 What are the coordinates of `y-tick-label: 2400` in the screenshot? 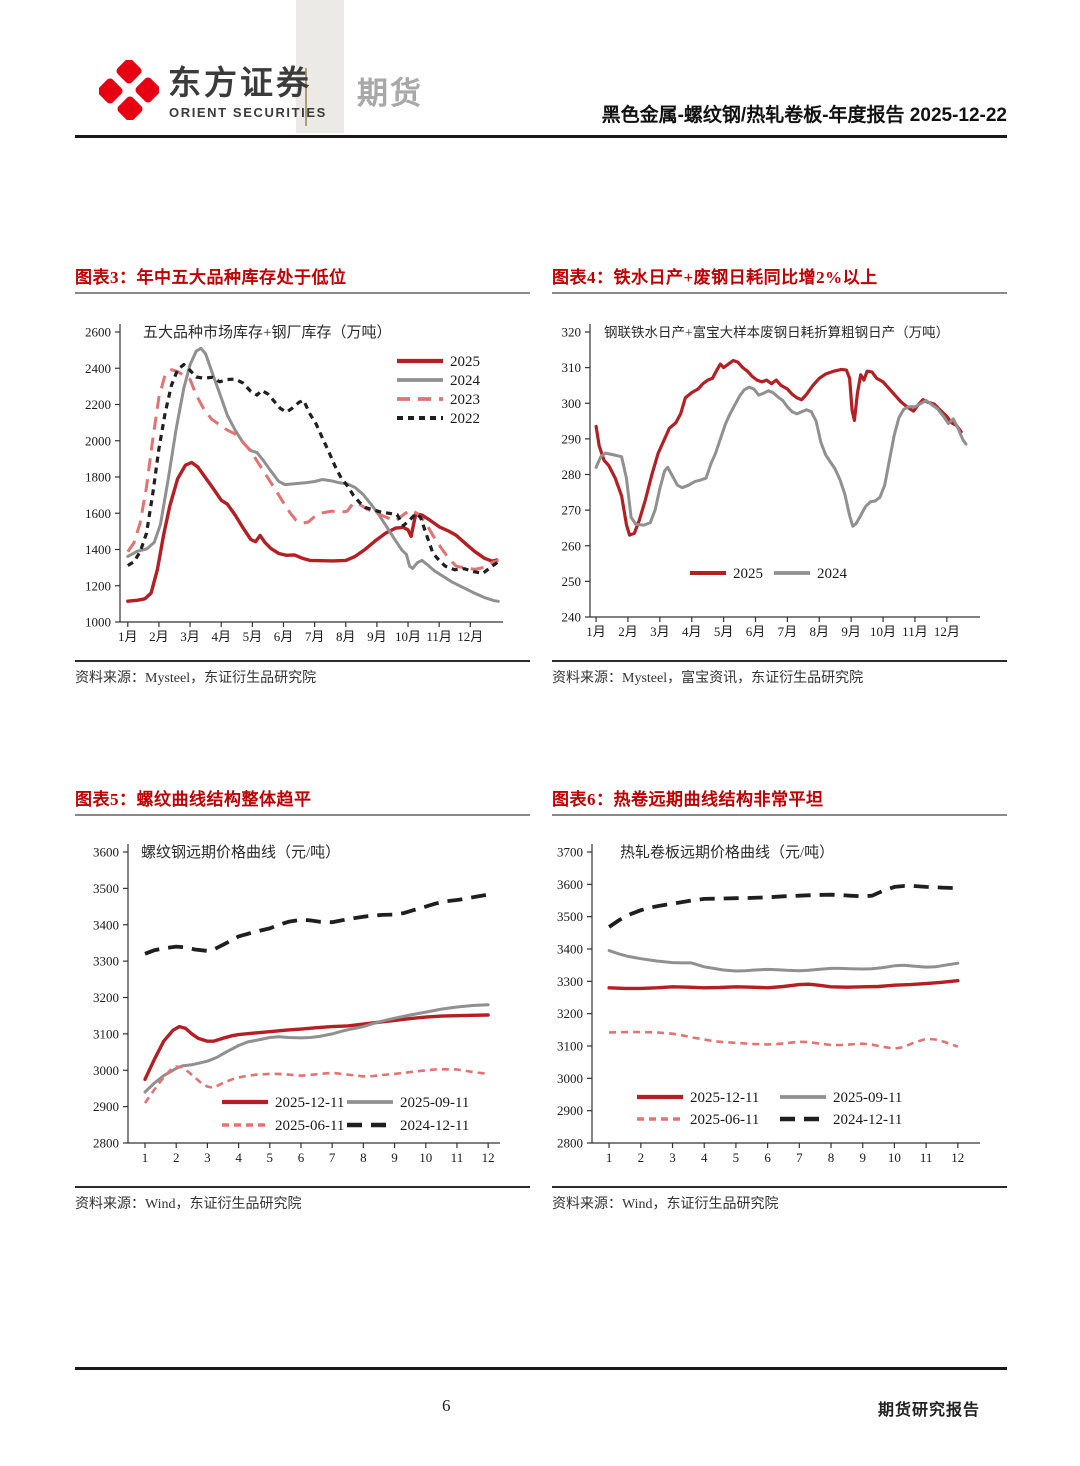 It's located at (98, 368).